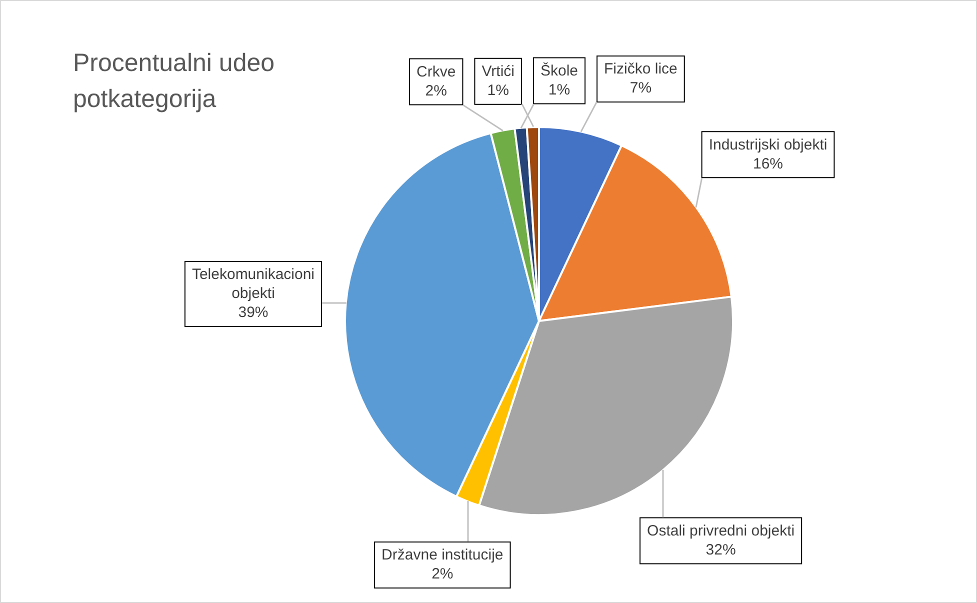  Describe the element at coordinates (174, 81) in the screenshot. I see `chart-title: Procentualni udeo potkategorija` at that location.